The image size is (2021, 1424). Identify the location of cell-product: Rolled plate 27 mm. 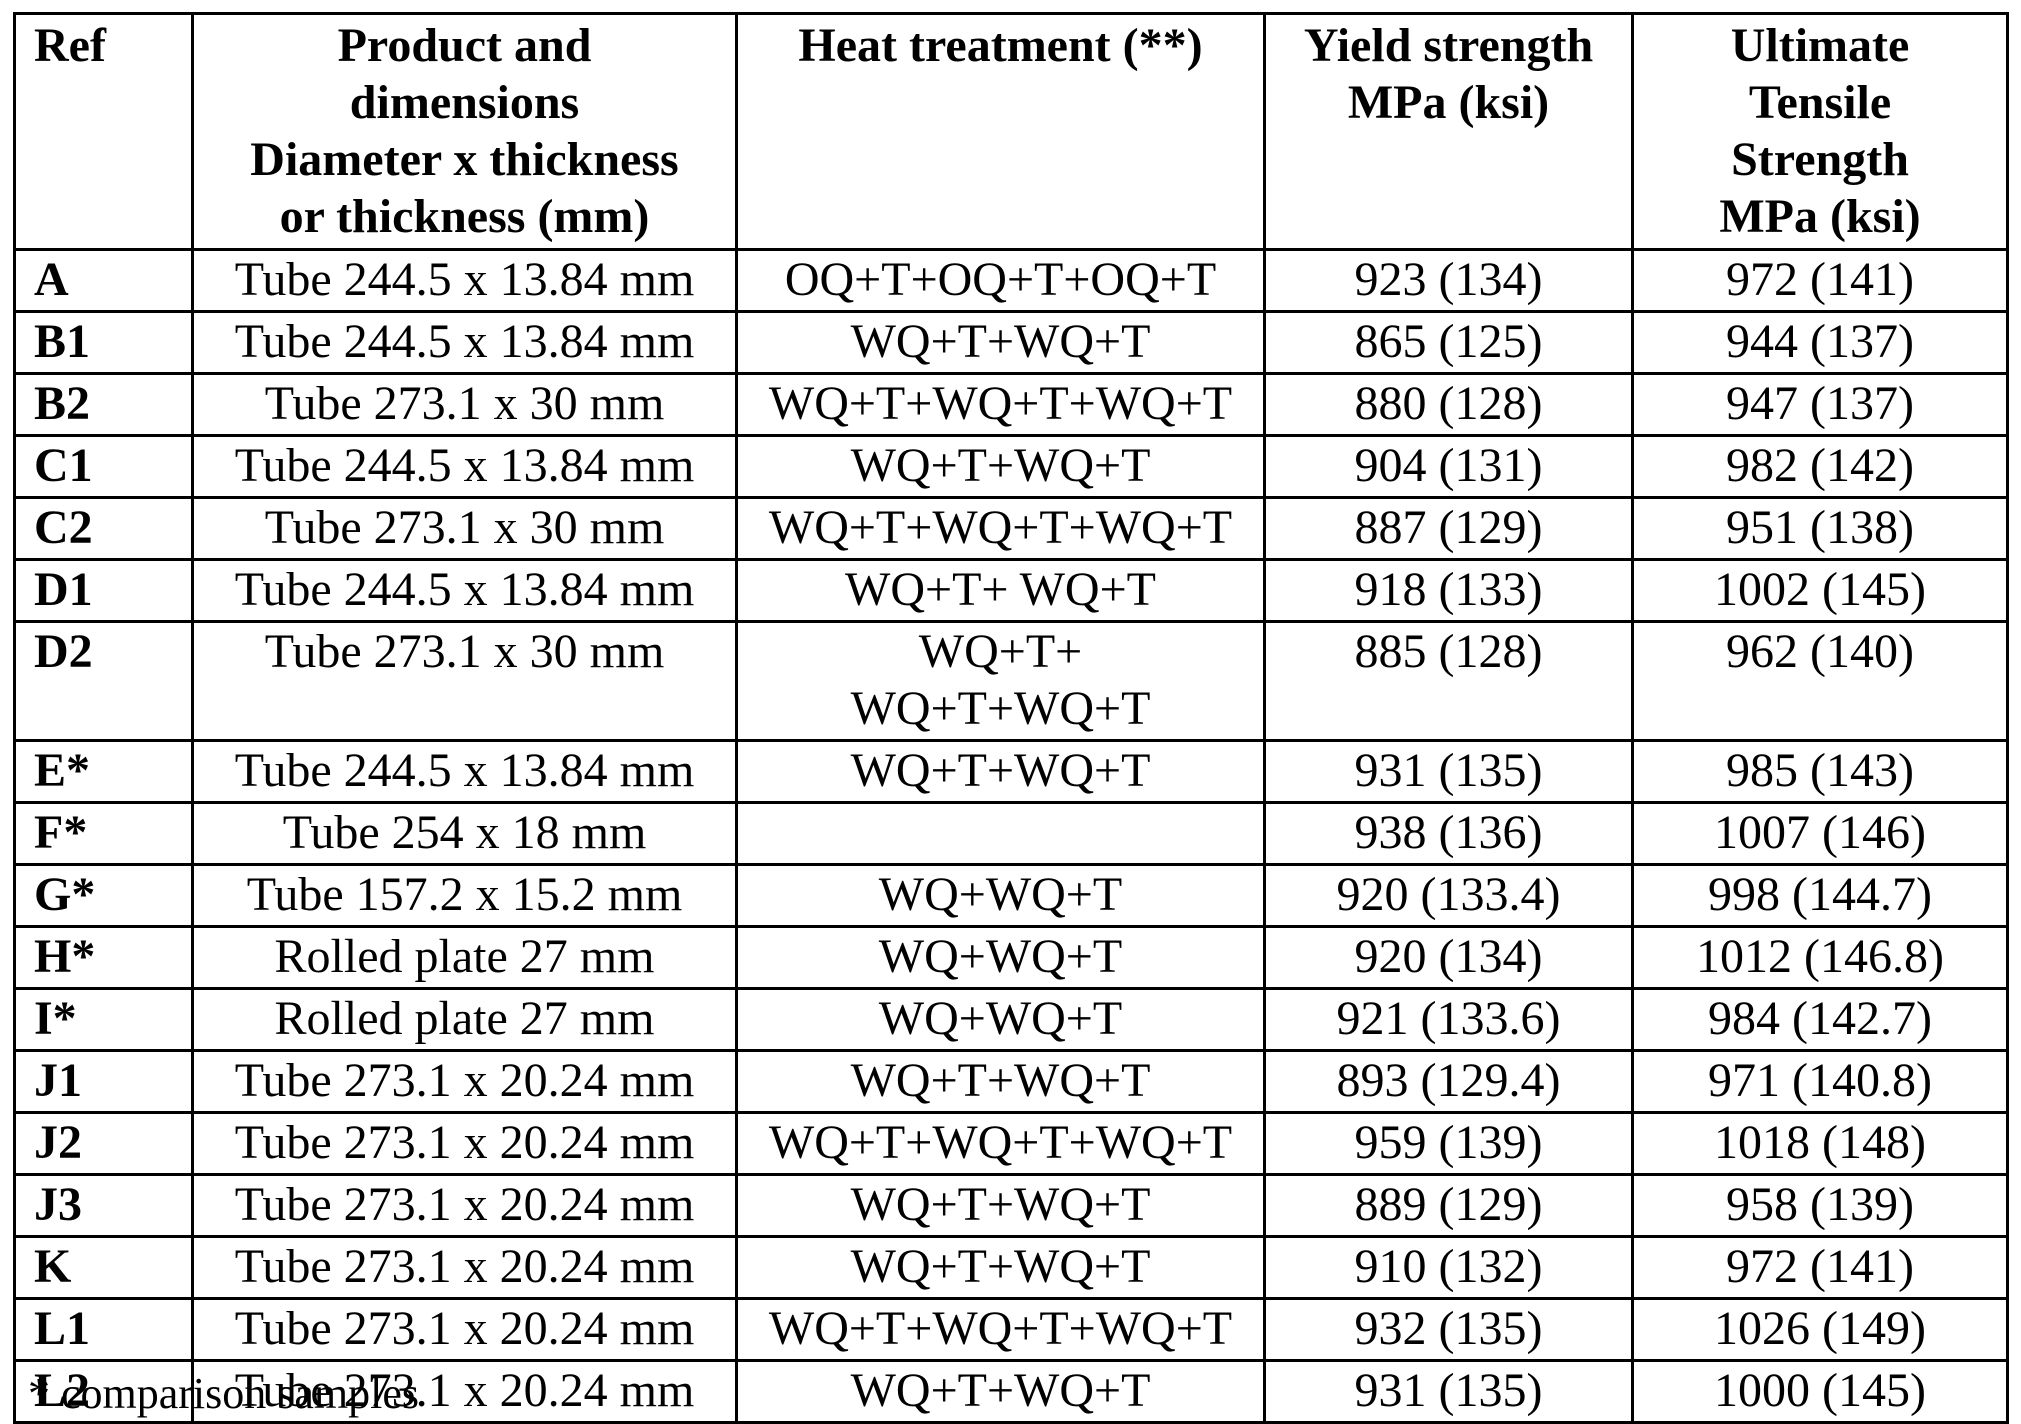
(465, 958).